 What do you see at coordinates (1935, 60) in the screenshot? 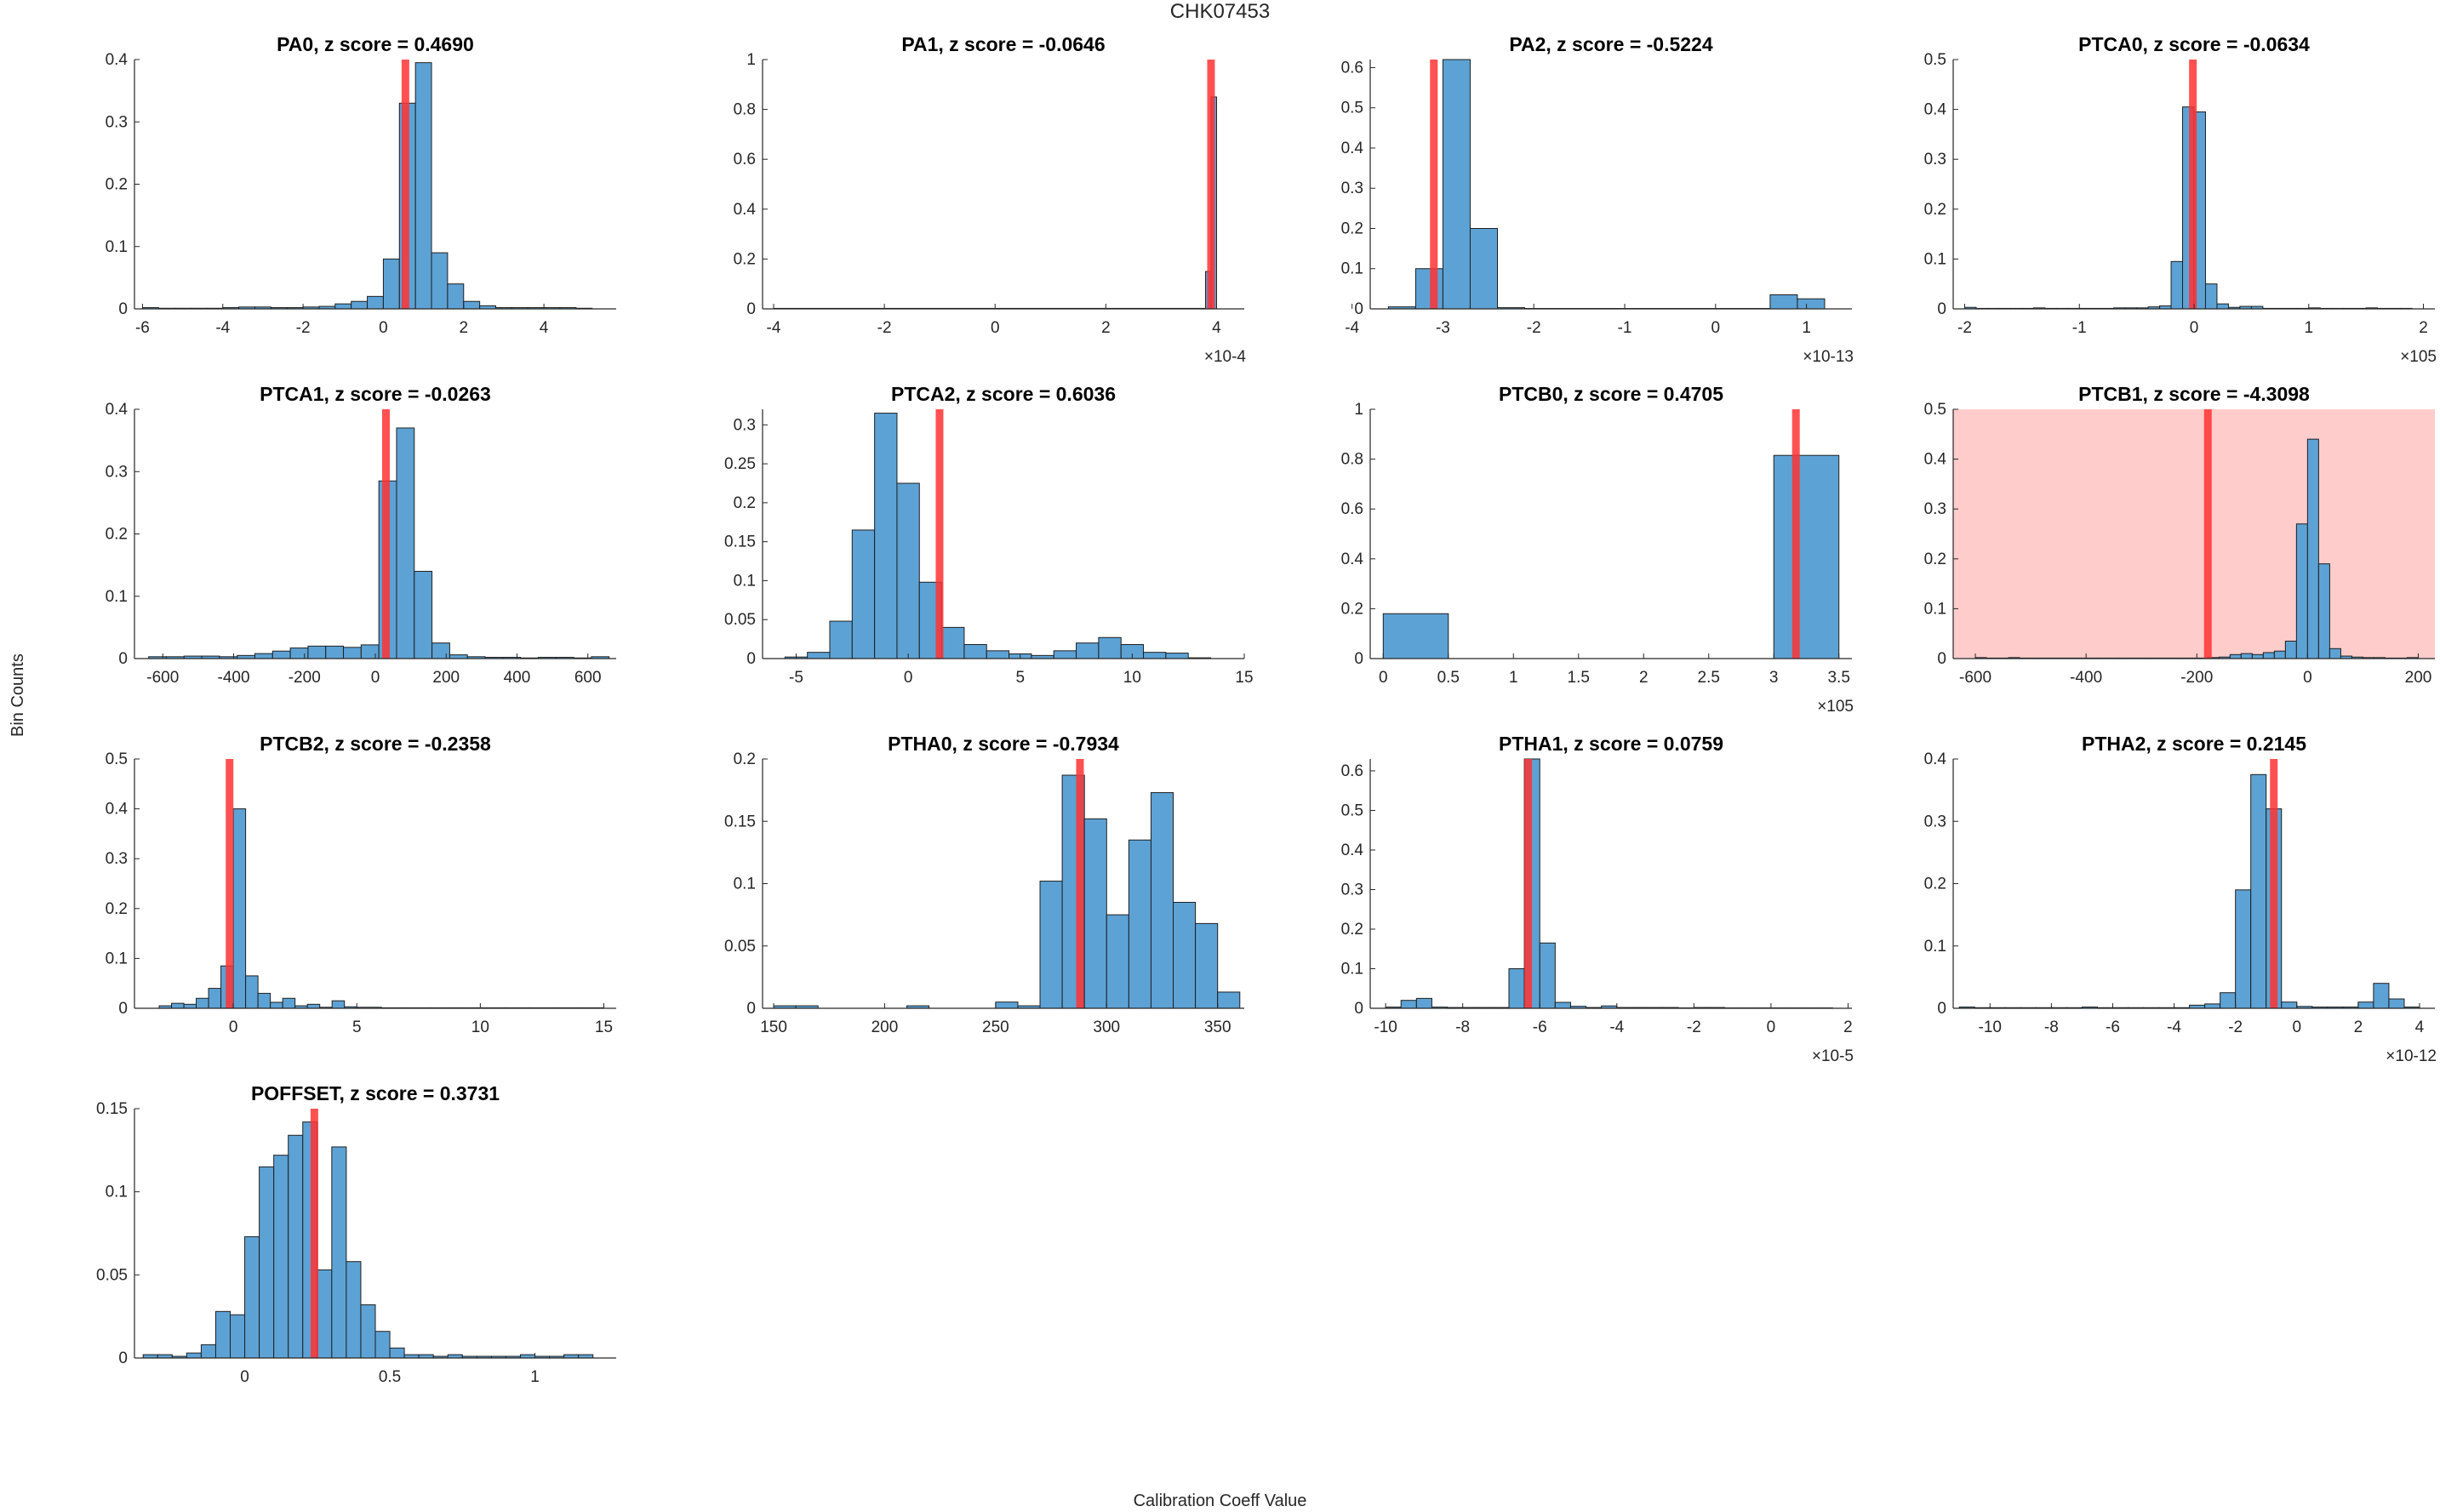
I see `y-tick-label: 0.5` at bounding box center [1935, 60].